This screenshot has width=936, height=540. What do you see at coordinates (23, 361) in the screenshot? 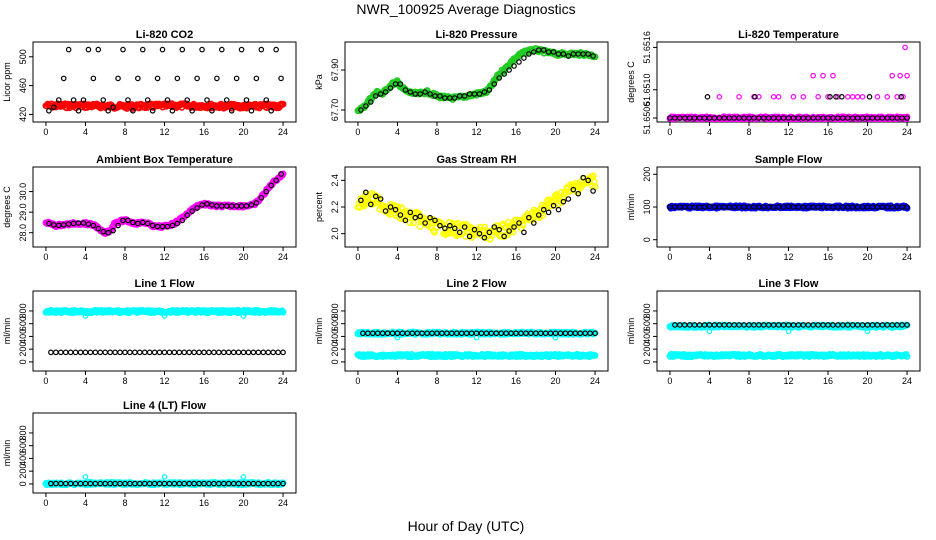
I see `y-tick-label: 0` at bounding box center [23, 361].